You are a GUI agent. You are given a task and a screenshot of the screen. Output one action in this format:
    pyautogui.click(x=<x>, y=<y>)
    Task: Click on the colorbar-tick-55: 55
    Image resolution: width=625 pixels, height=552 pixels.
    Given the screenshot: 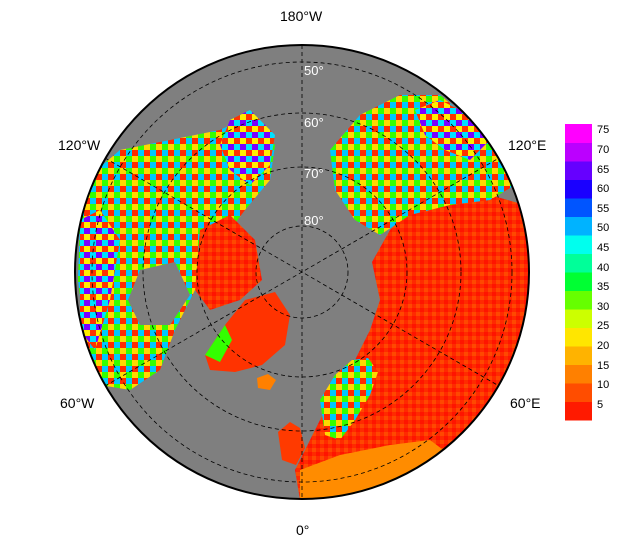 What is the action you would take?
    pyautogui.click(x=603, y=209)
    